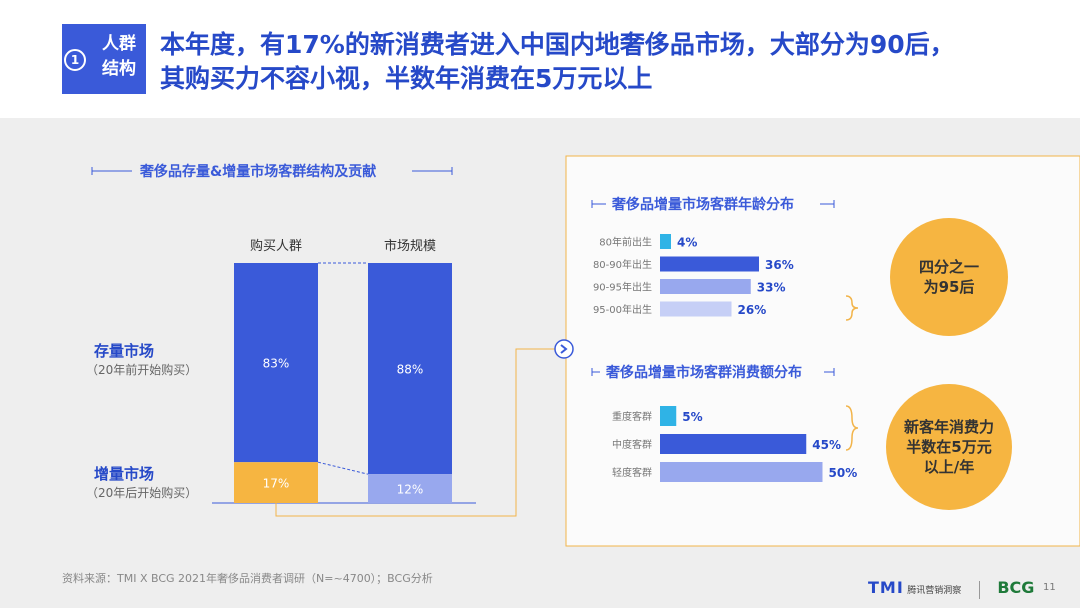 The height and width of the screenshot is (608, 1080). What do you see at coordinates (687, 243) in the screenshot?
I see `age-group-value-0: 4%` at bounding box center [687, 243].